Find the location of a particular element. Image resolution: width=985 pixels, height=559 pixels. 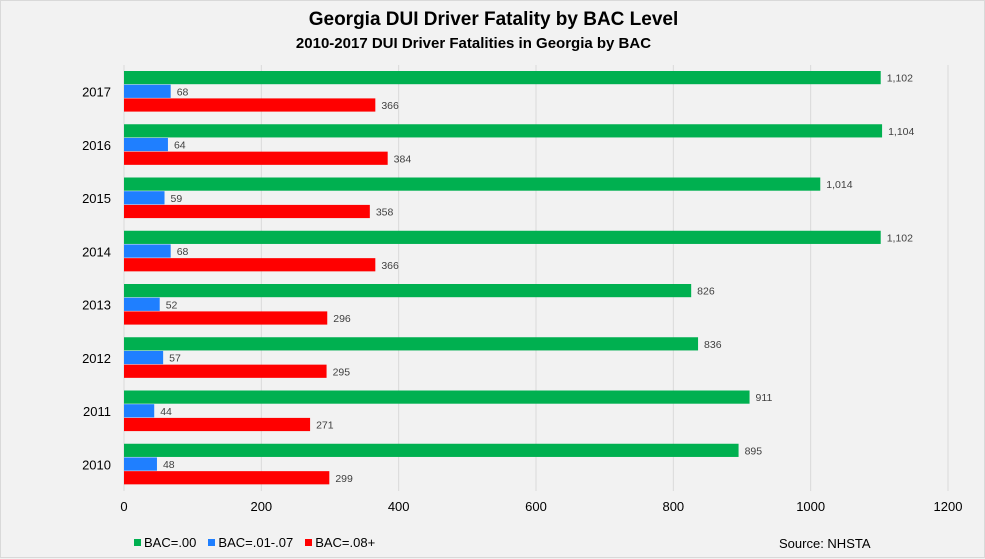

y-tick-label: 2011 is located at coordinates (97, 411).